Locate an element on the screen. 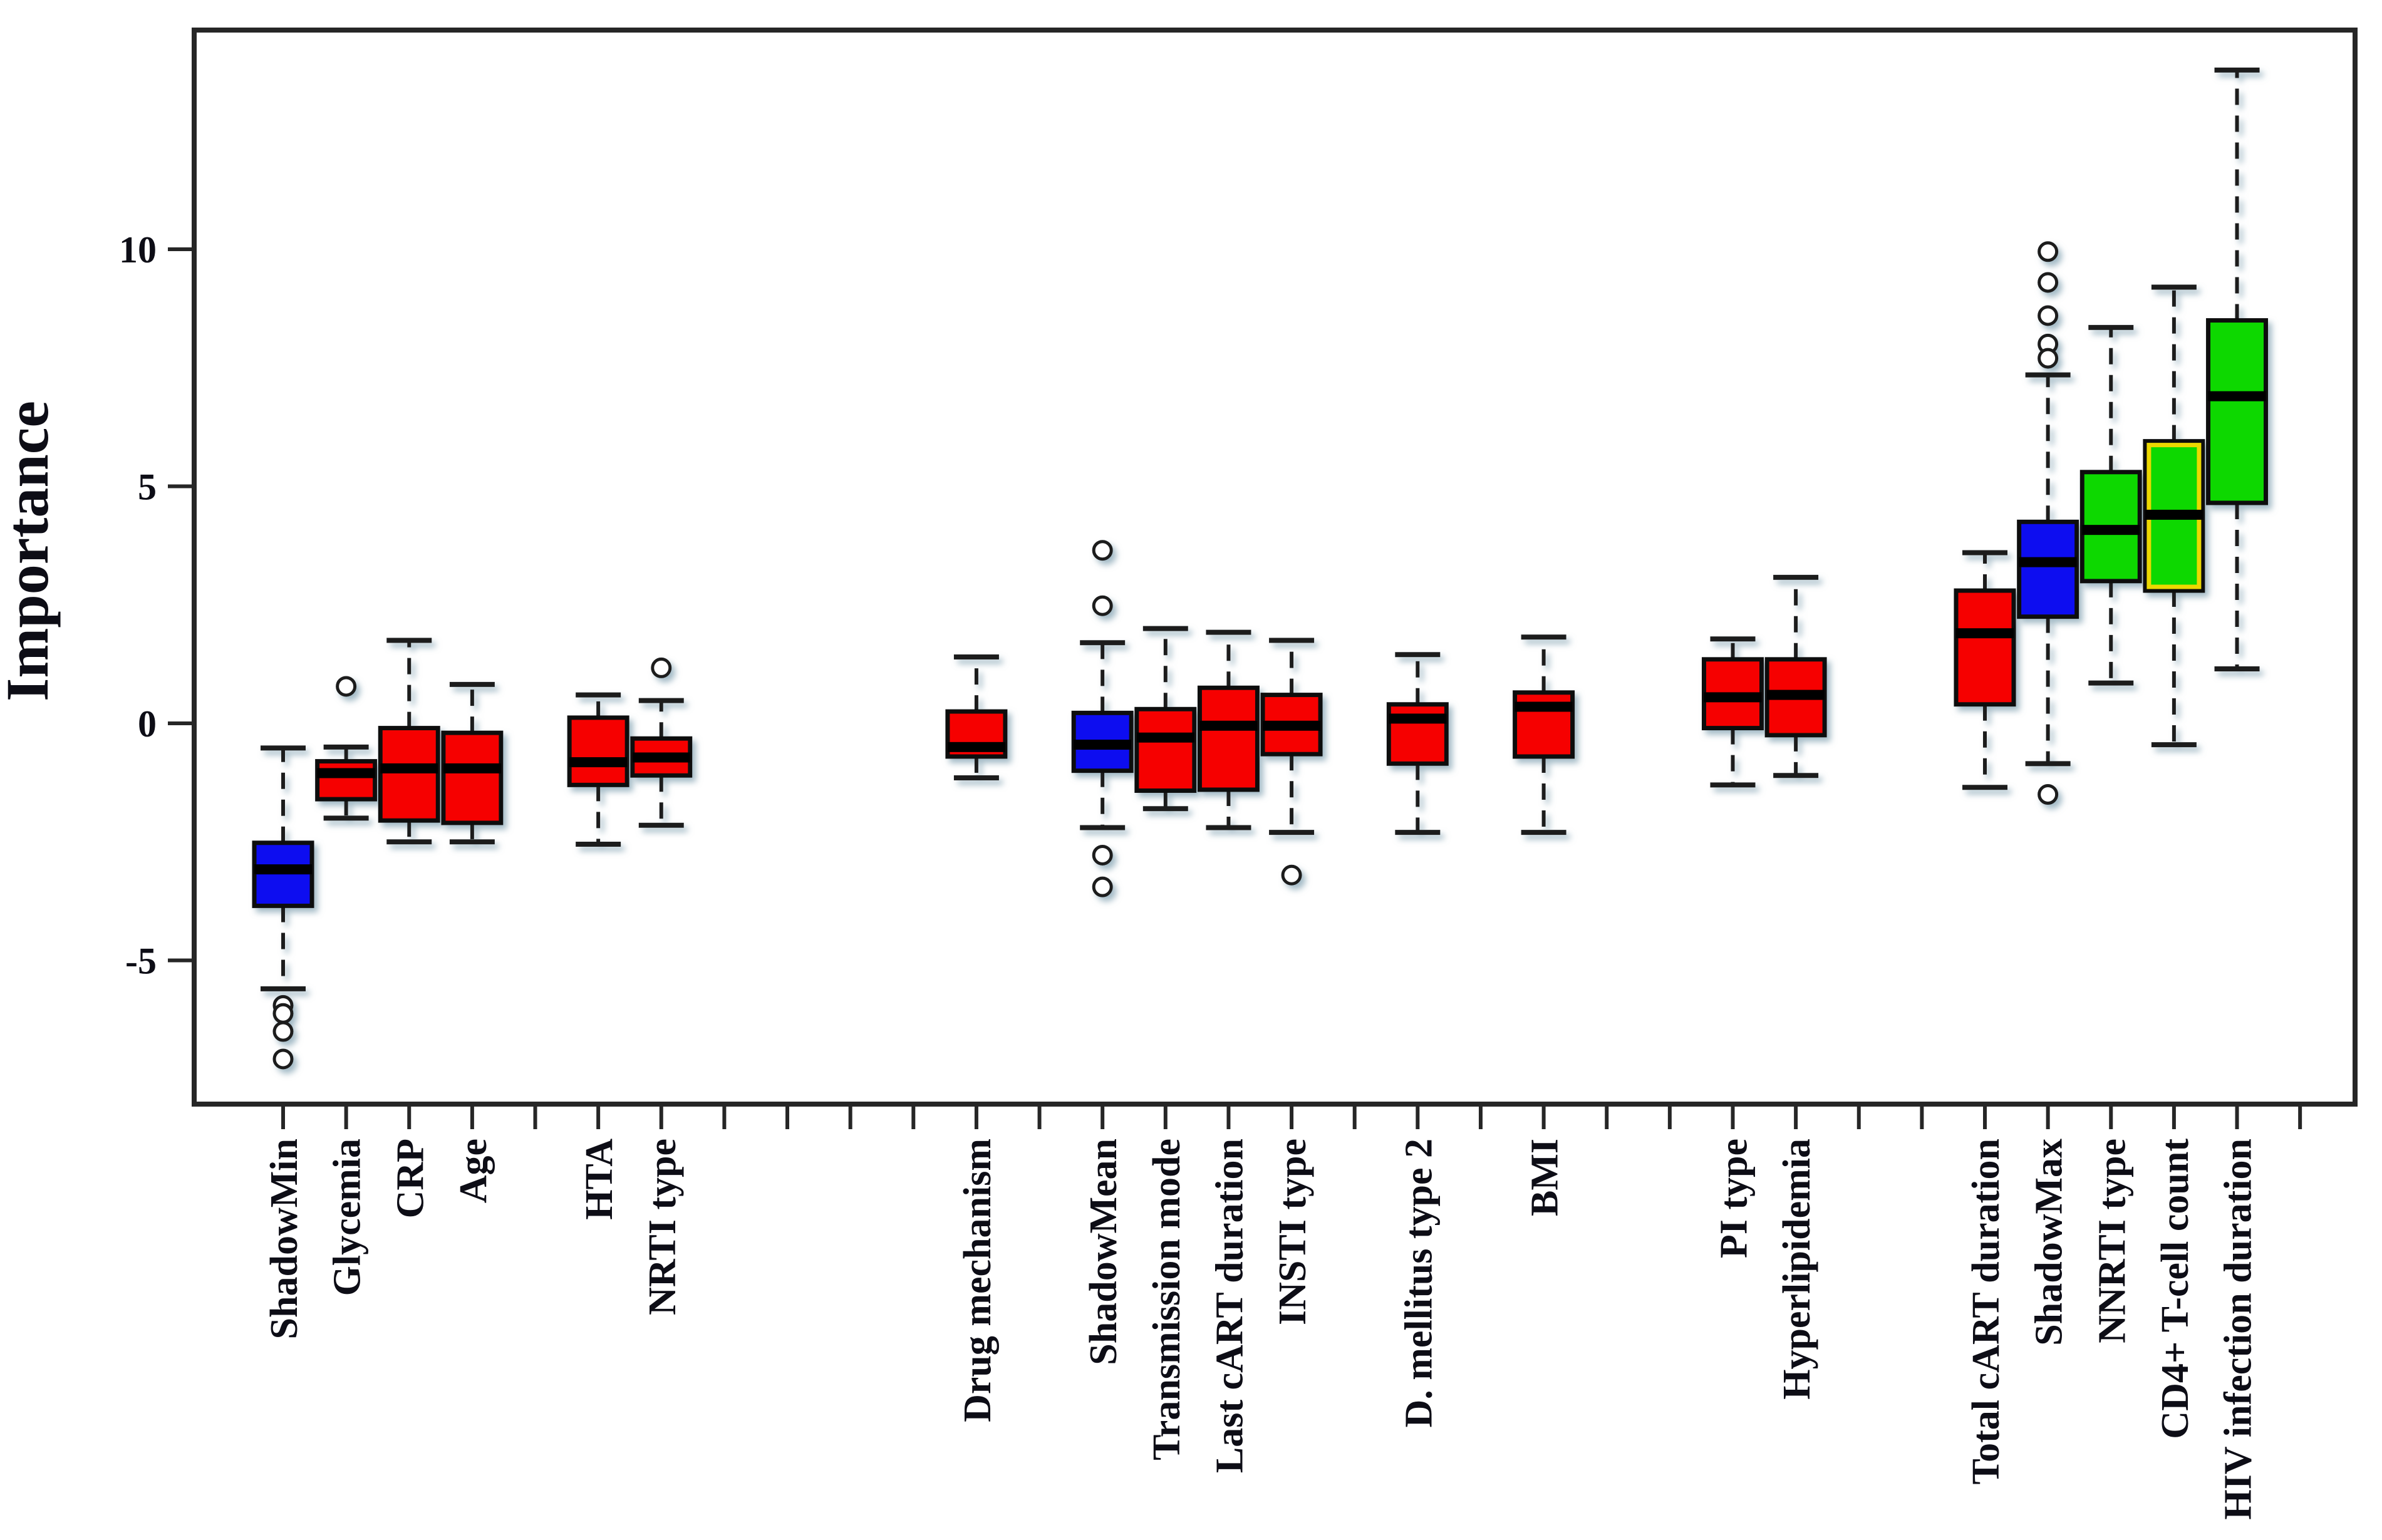 This screenshot has height=1540, width=2382. boxplot-insti-type is located at coordinates (1292, 762).